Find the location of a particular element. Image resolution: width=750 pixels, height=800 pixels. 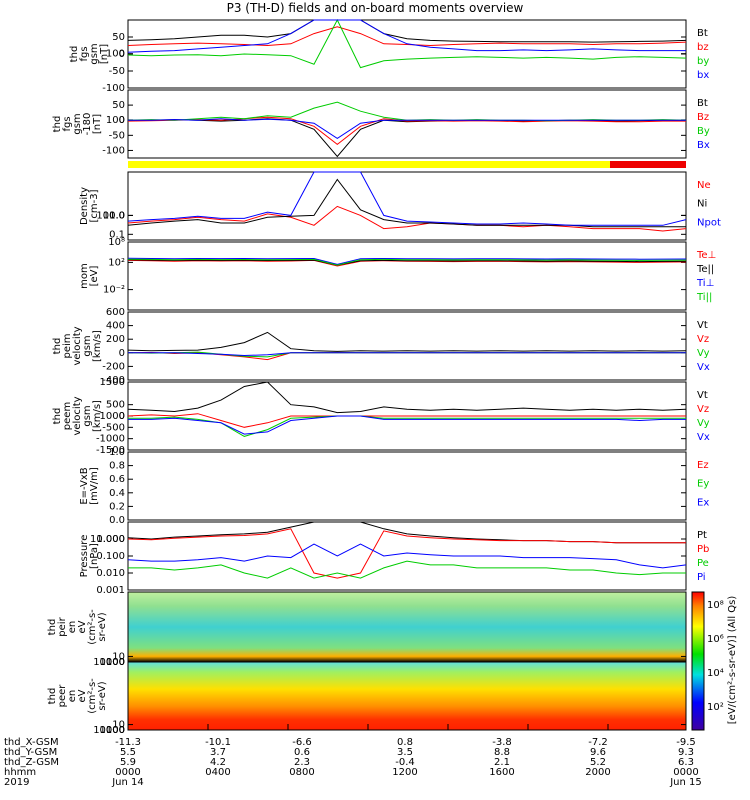

panel-fgs is located at coordinates (407, 53).